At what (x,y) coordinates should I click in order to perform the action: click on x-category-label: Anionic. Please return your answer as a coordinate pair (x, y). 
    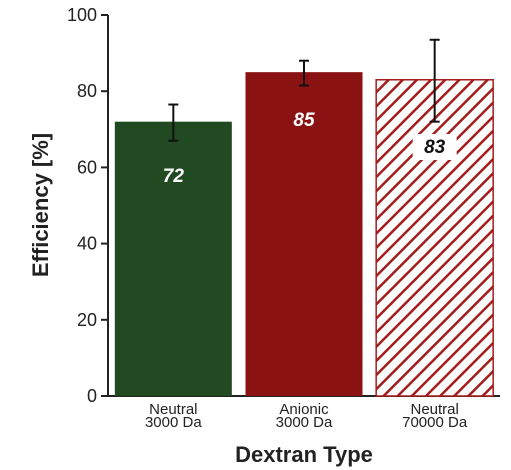
    Looking at the image, I should click on (304, 409).